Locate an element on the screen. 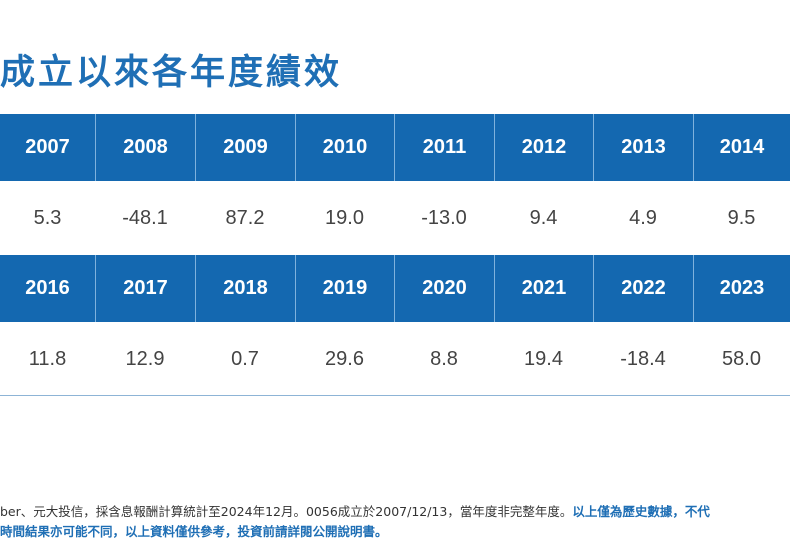  table2-header-row: 2016 2017 2018 2019 2020 2021 2022 2023 is located at coordinates (395, 288).